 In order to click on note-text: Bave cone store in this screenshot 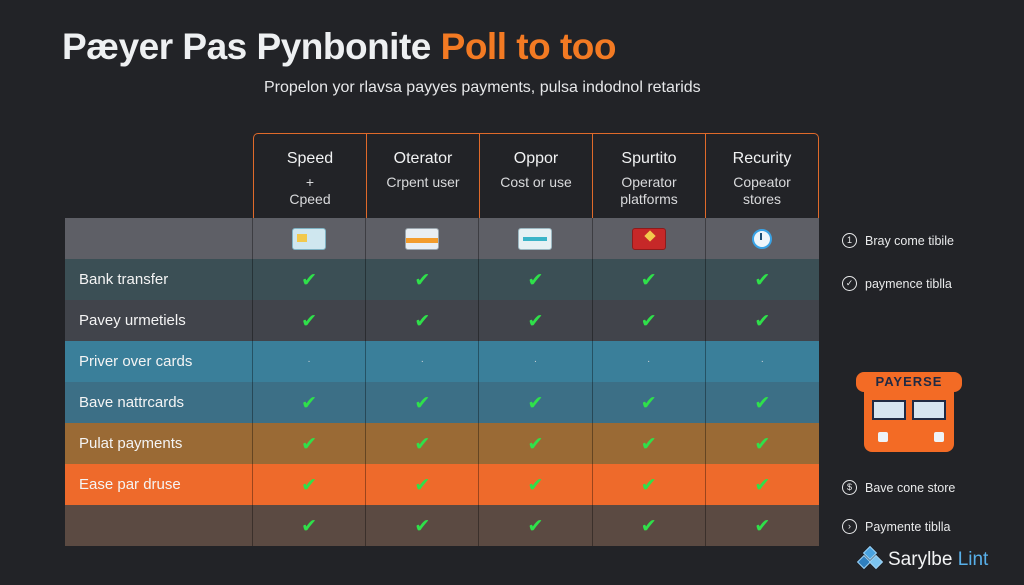, I will do `click(910, 487)`.